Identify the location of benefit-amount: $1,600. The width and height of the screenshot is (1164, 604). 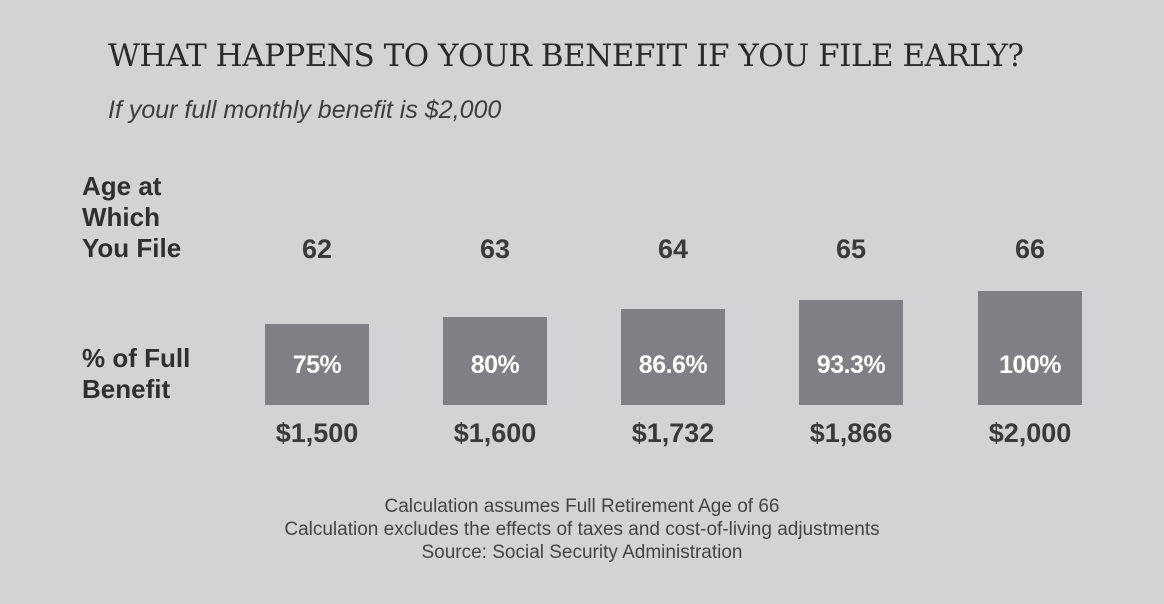
(495, 433).